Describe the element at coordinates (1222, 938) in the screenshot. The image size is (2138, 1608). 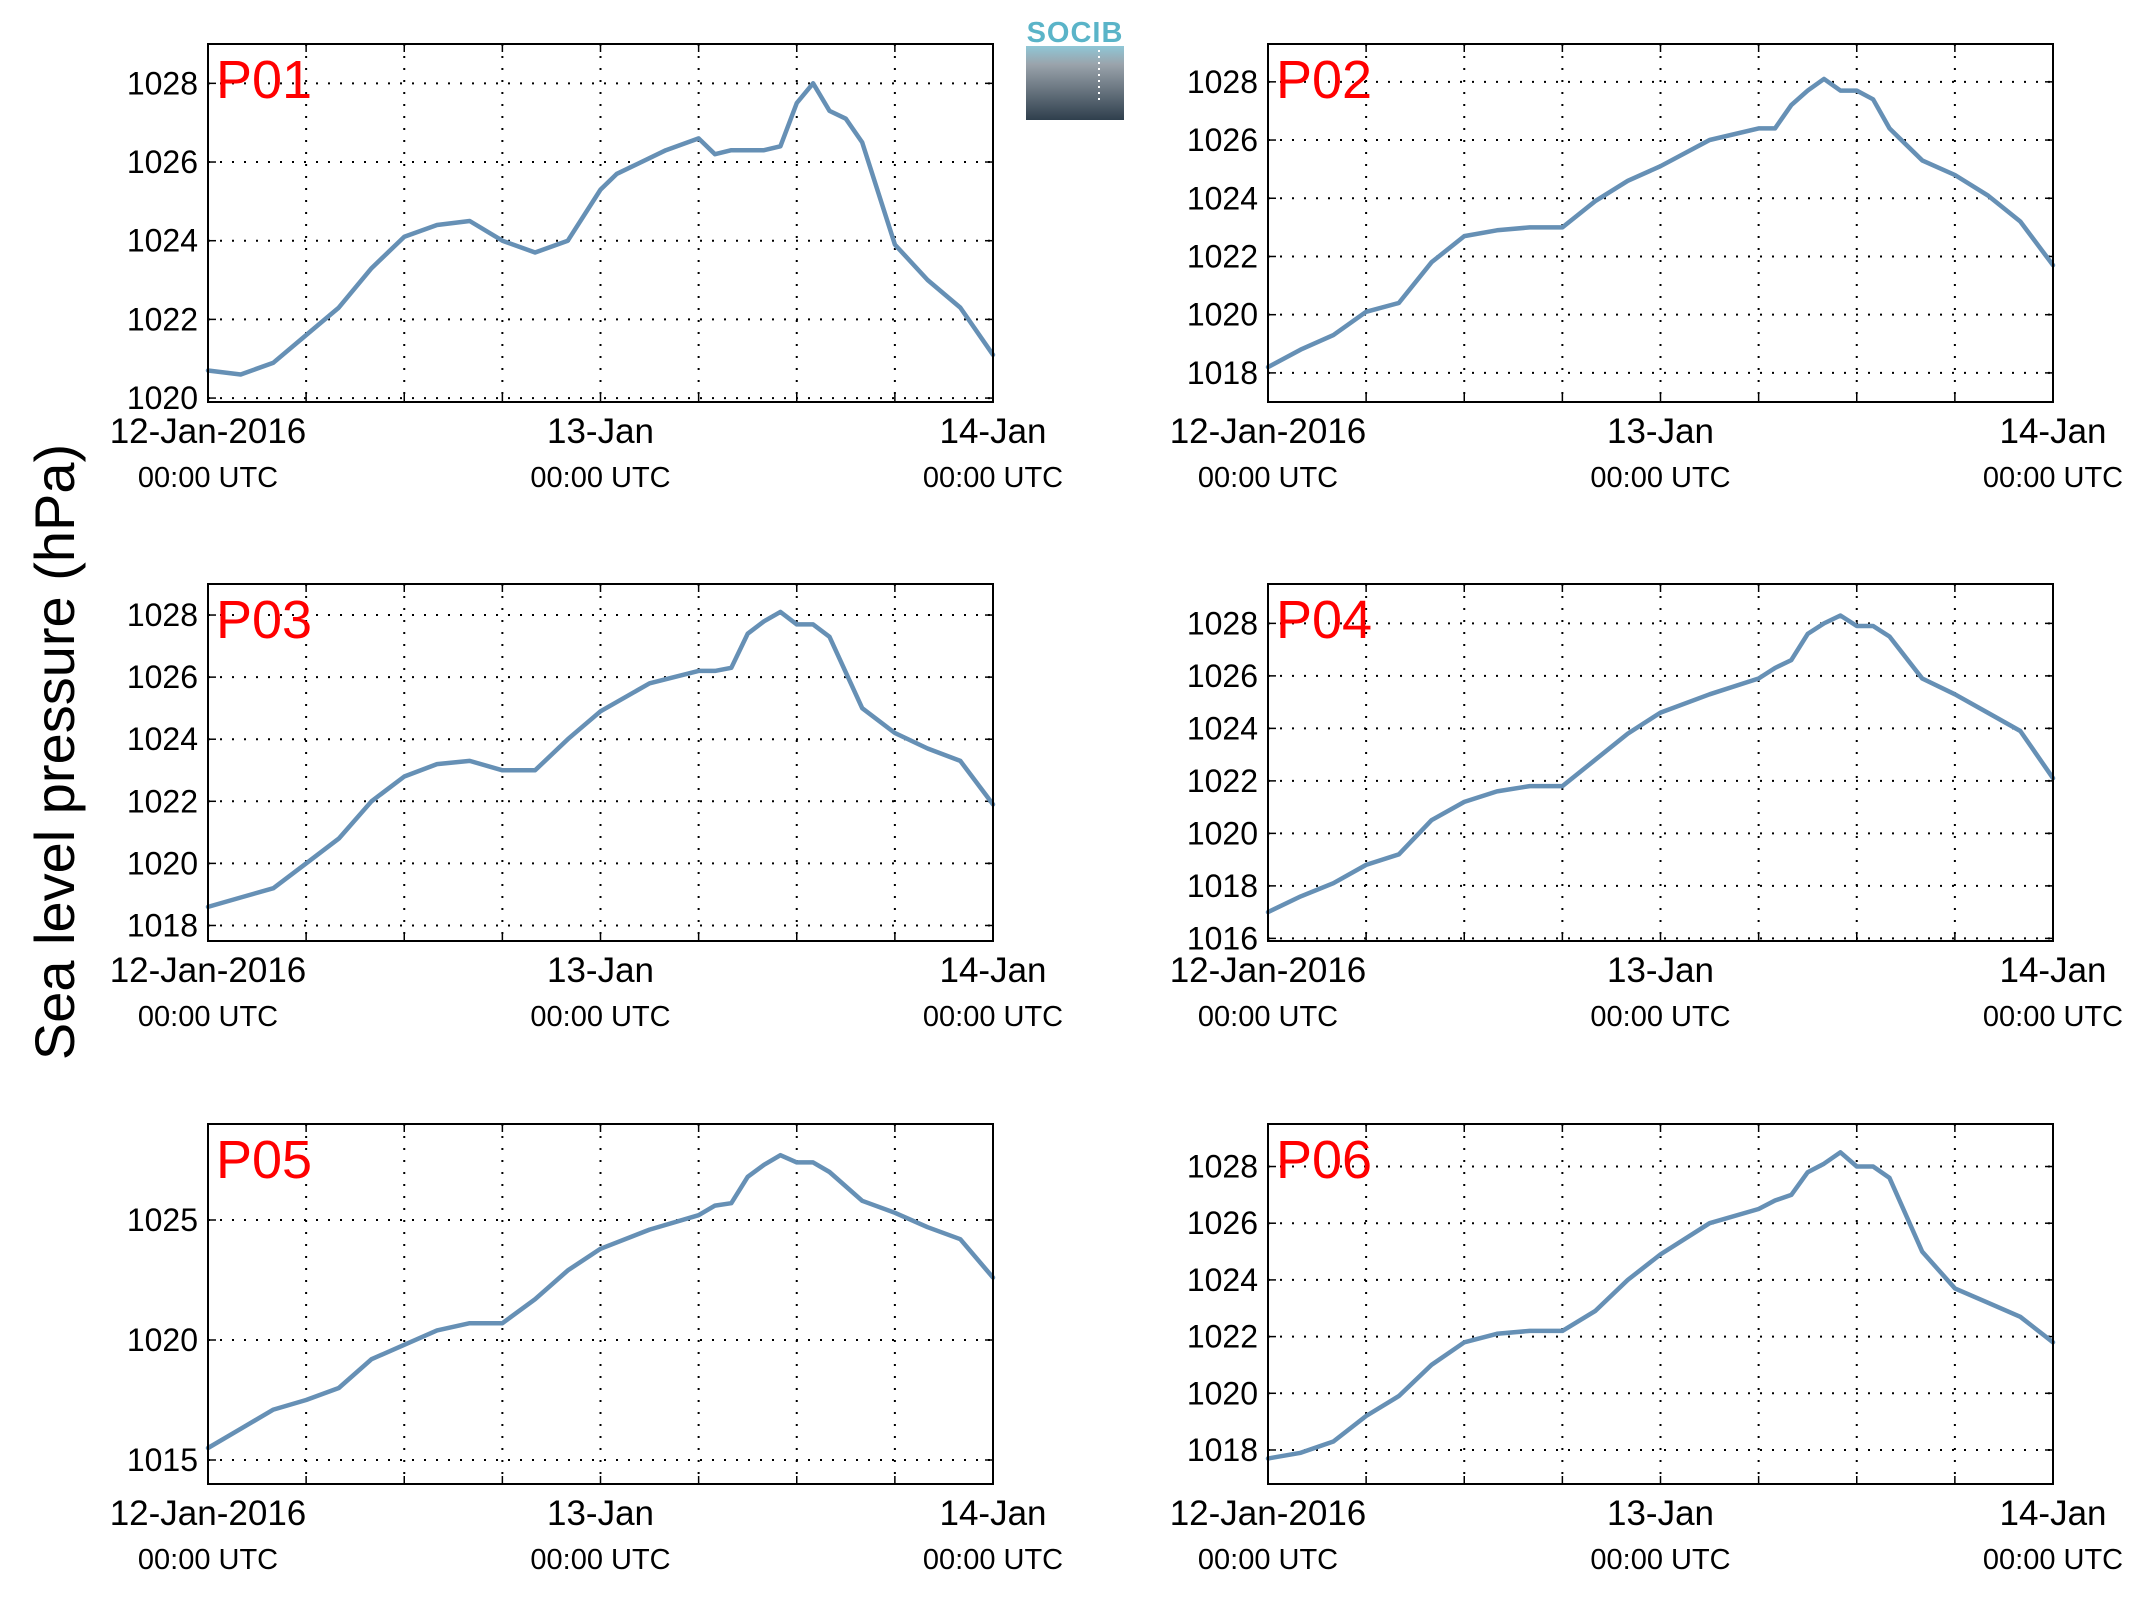
I see `y-tick-label: 1016` at that location.